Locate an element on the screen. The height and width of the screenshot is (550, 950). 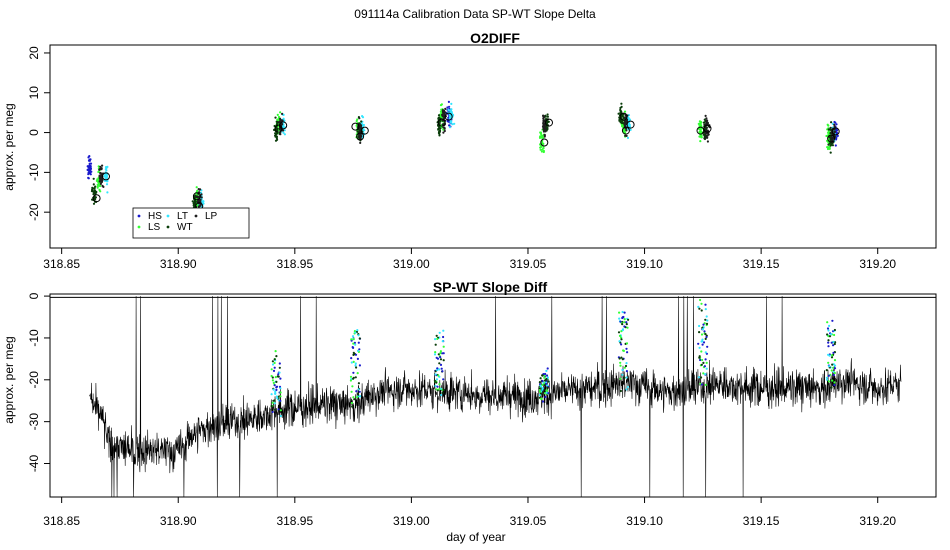
y-tick-label: -10 is located at coordinates (34, 338).